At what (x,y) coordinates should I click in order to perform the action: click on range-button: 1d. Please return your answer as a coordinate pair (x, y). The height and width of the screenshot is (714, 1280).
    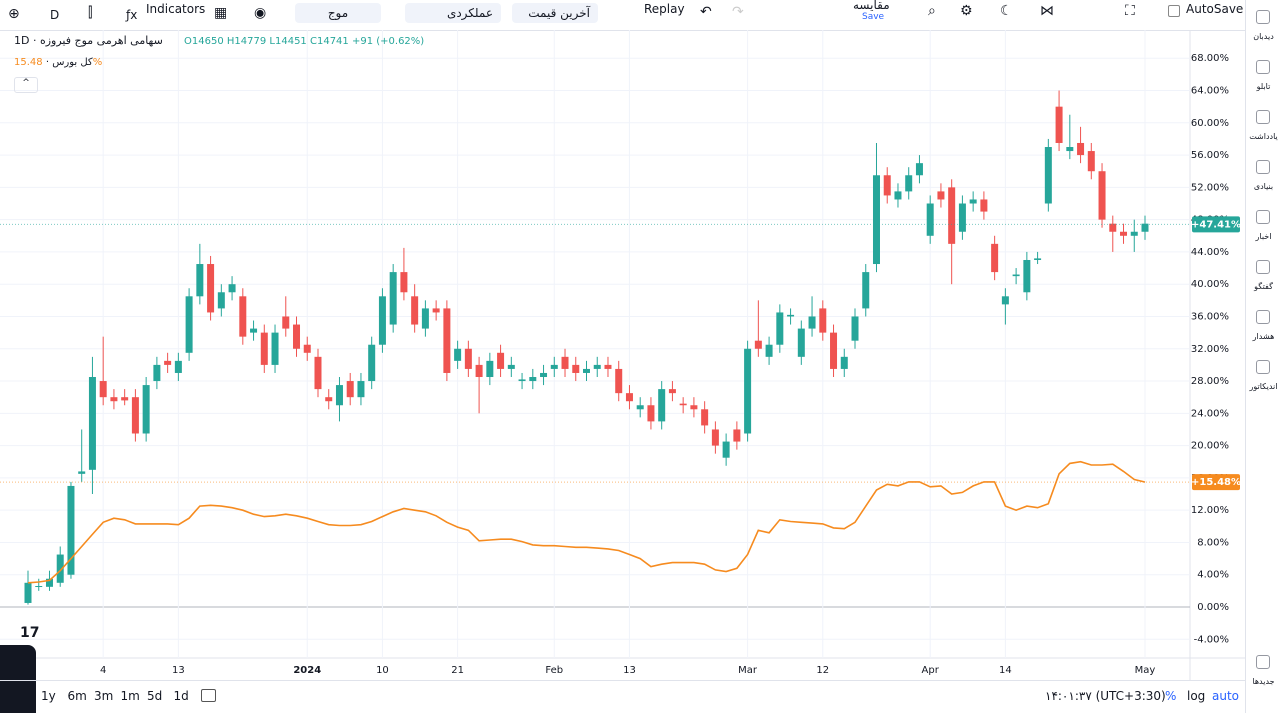
    Looking at the image, I should click on (181, 696).